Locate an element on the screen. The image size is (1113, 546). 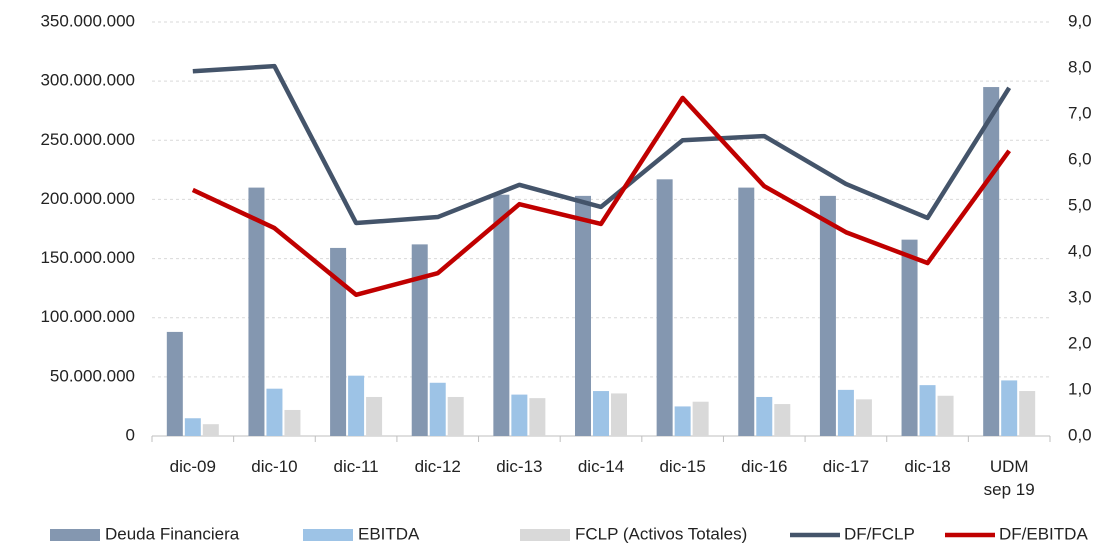
x-tick-label: dic-12 is located at coordinates (437, 466).